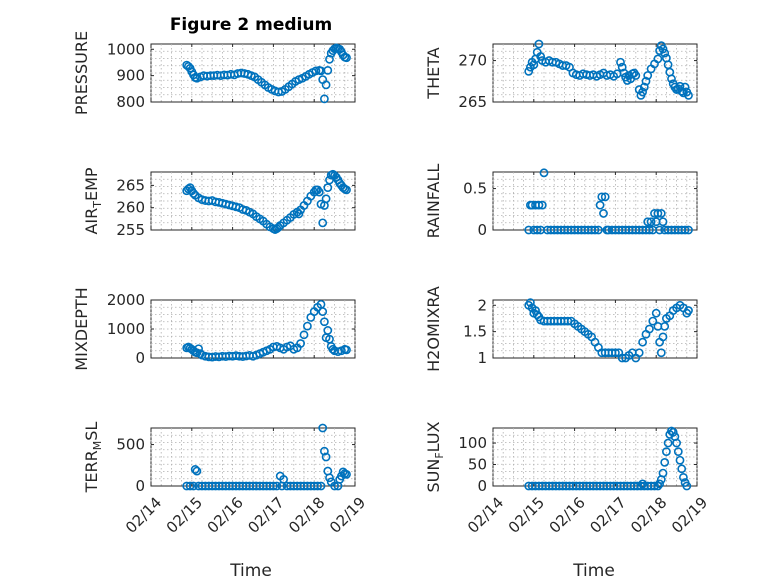  Describe the element at coordinates (561, 329) in the screenshot. I see `subplot-h2omixra: 1 1.5 2 H2OMIXRA` at that location.